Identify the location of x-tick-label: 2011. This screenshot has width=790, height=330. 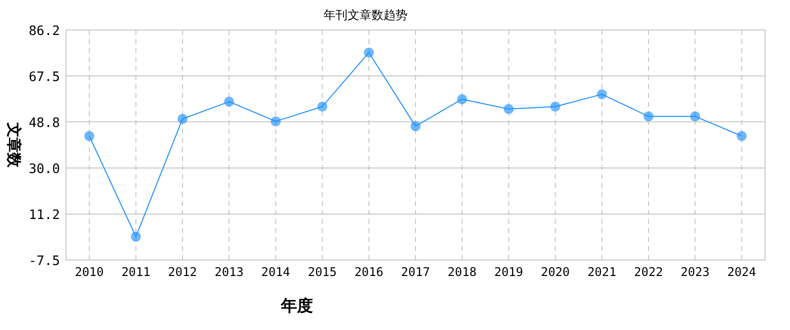
(135, 272).